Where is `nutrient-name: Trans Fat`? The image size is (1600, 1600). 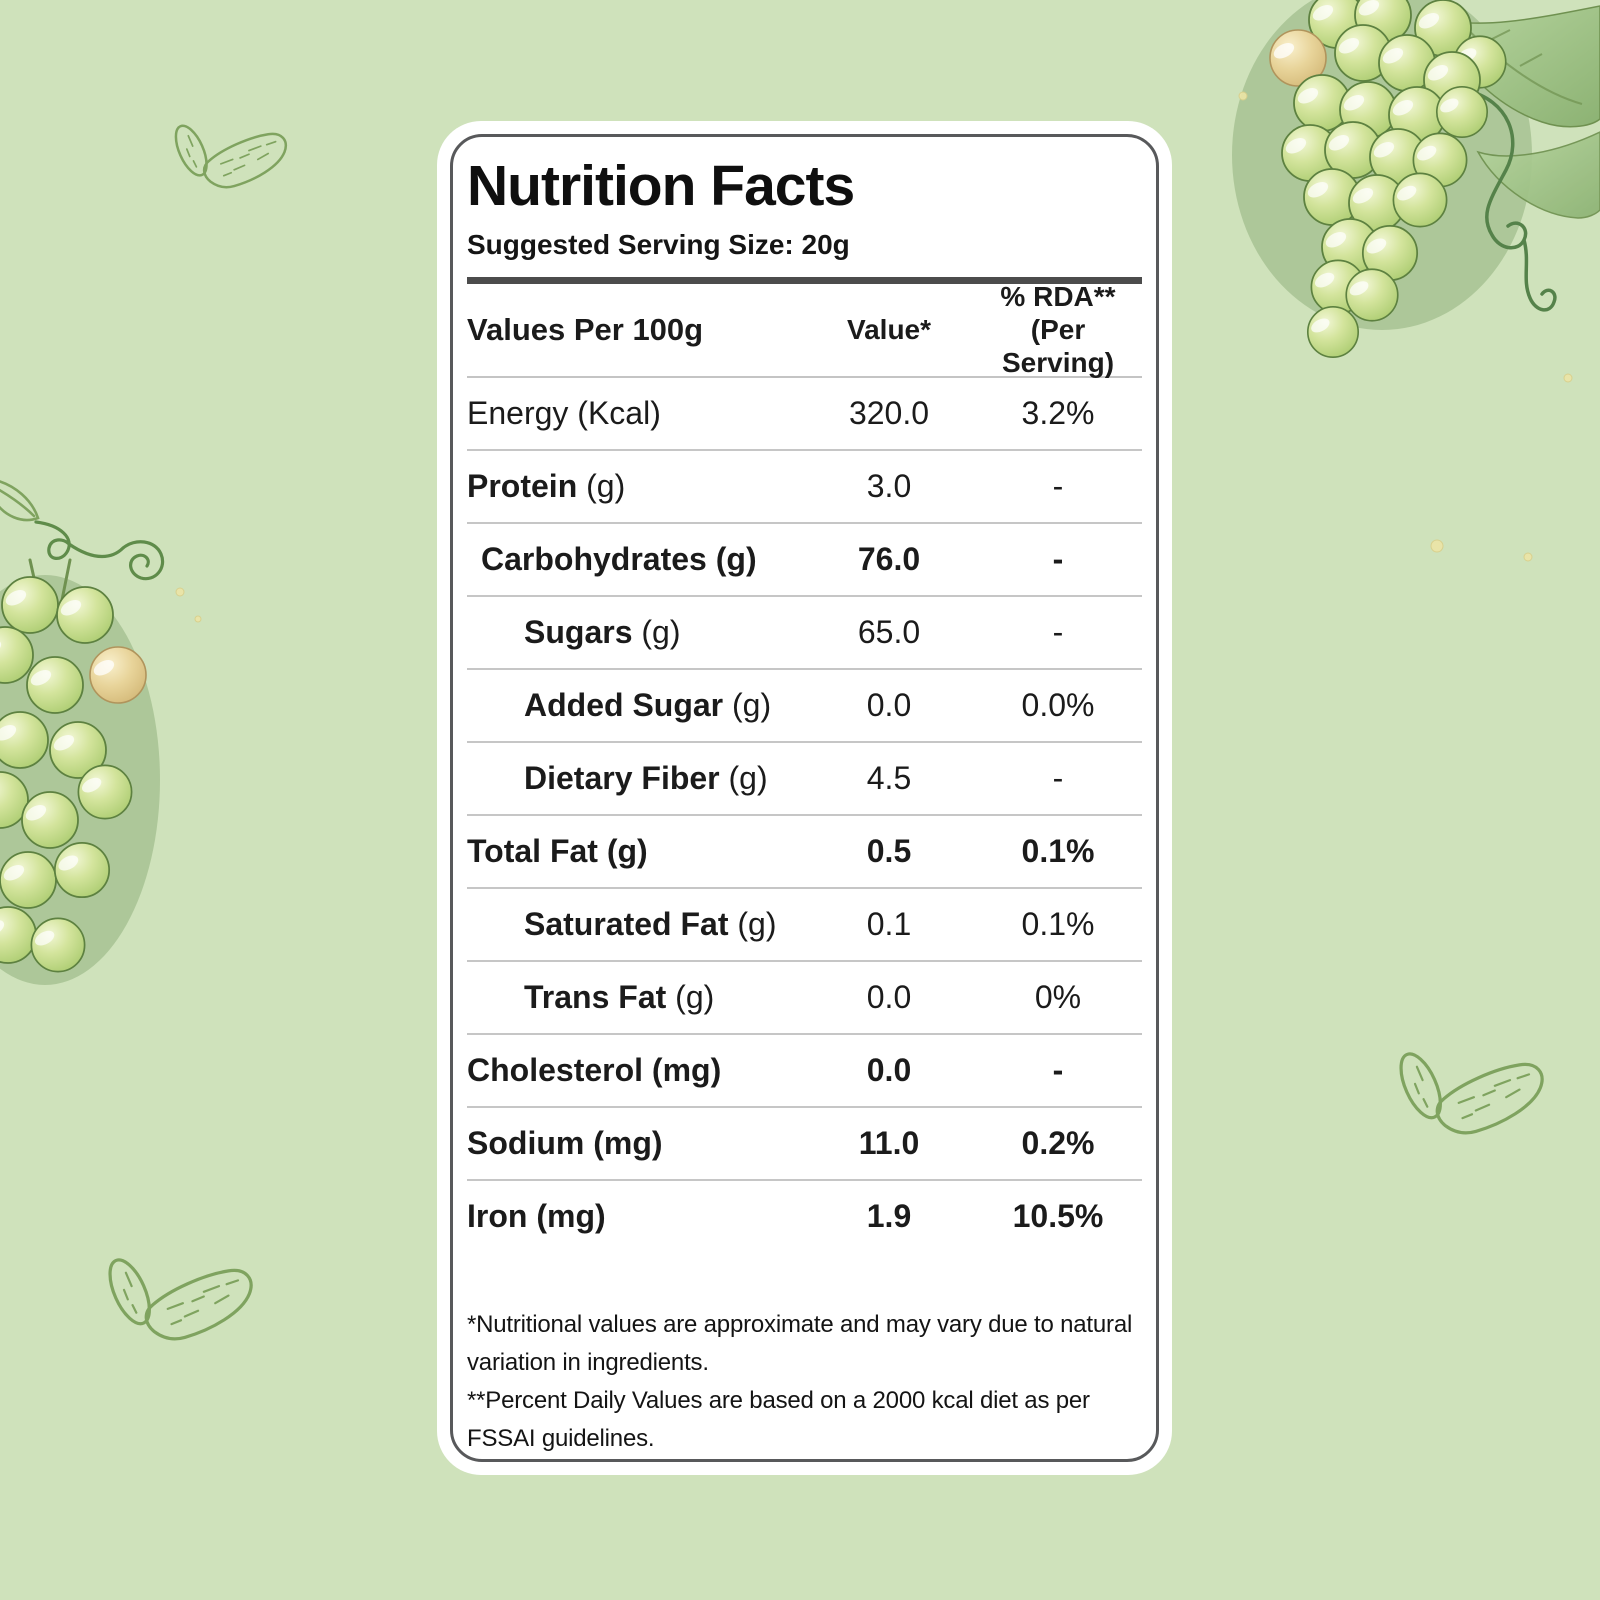 nutrient-name: Trans Fat is located at coordinates (595, 996).